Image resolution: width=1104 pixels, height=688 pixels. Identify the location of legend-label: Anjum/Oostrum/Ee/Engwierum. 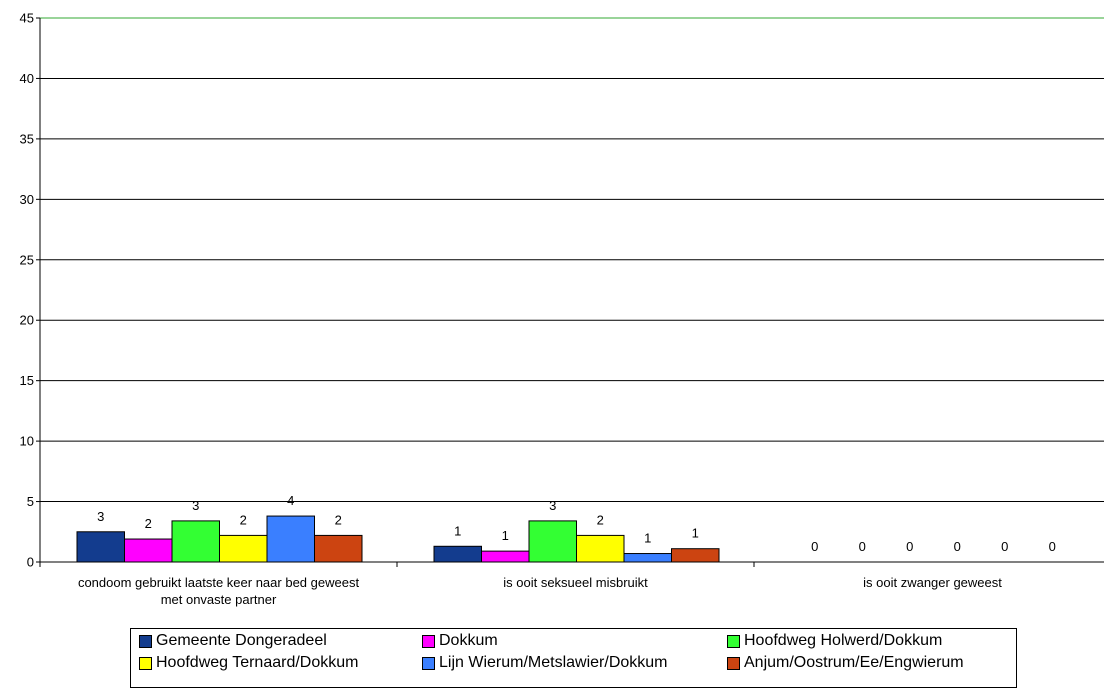
(854, 662).